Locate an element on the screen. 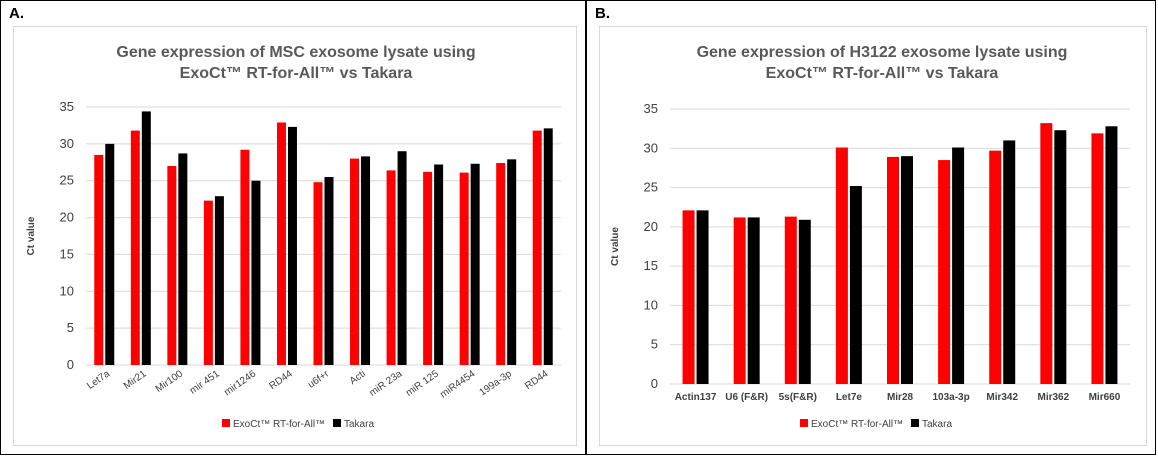 The image size is (1158, 460). x-tick-label: miR 23a is located at coordinates (385, 383).